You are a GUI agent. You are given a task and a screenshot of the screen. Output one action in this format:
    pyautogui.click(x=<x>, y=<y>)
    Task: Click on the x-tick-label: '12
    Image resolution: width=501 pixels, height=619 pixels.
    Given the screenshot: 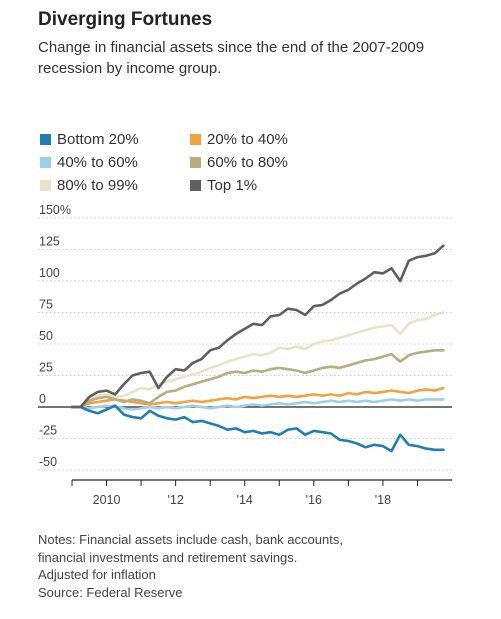 What is the action you would take?
    pyautogui.click(x=175, y=500)
    